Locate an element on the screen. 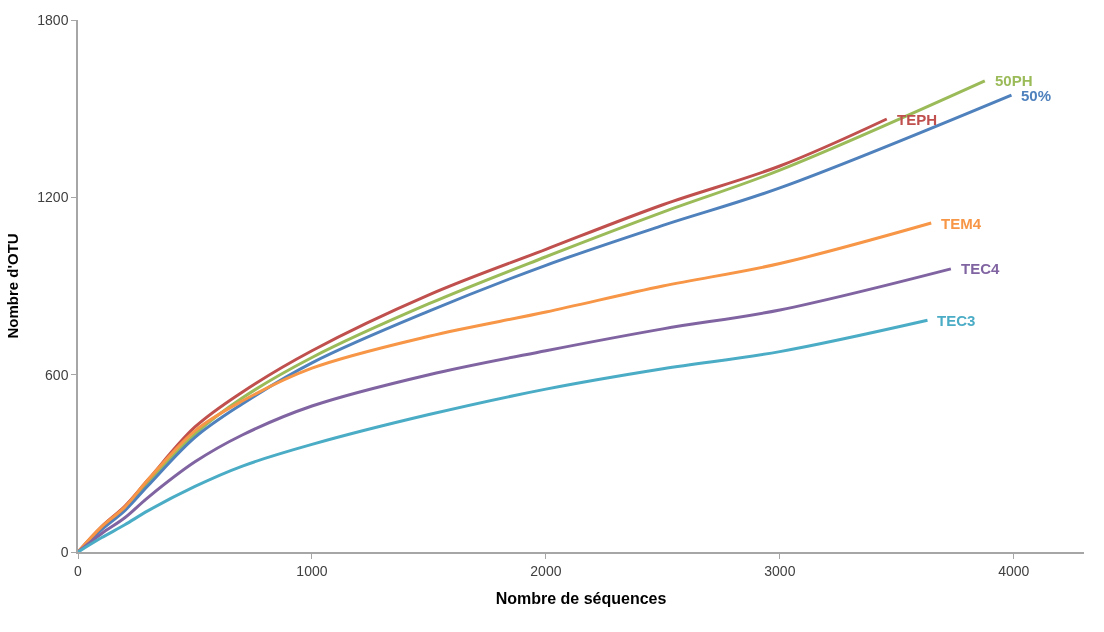 Image resolution: width=1104 pixels, height=632 pixels. x-tick-label: 4000 is located at coordinates (1014, 570).